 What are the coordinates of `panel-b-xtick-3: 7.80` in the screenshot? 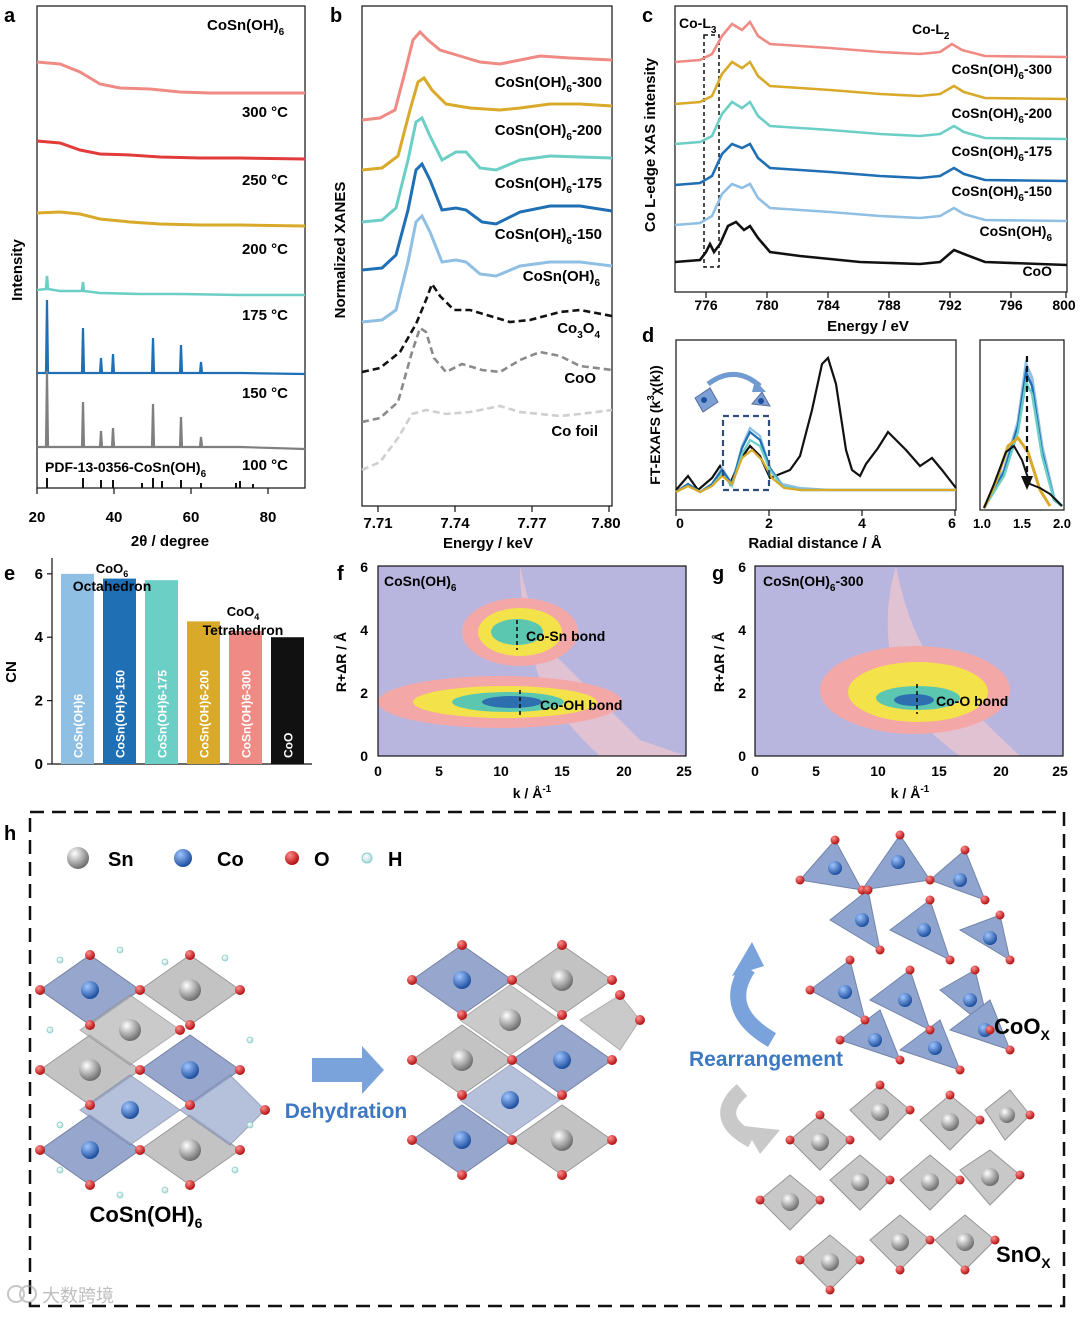 It's located at (605, 523).